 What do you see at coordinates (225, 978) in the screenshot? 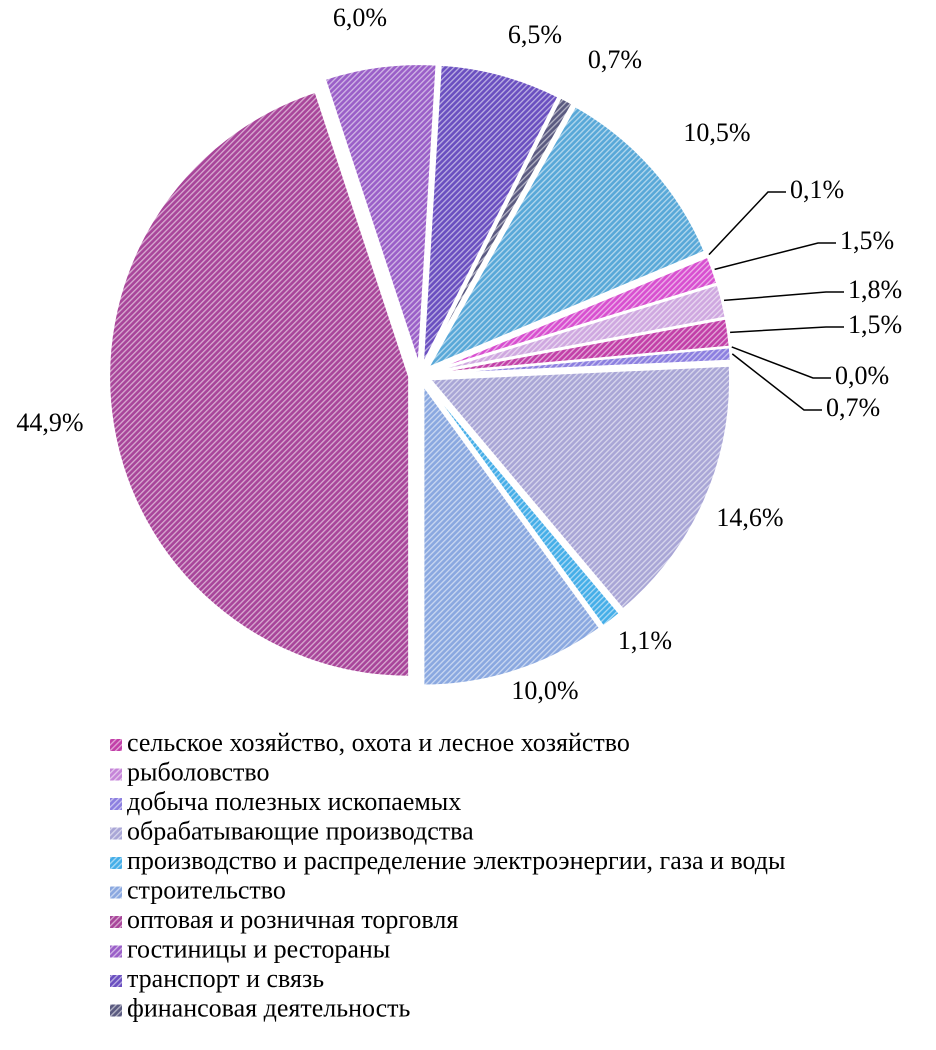
I see `legend-label: транспорт и связь` at bounding box center [225, 978].